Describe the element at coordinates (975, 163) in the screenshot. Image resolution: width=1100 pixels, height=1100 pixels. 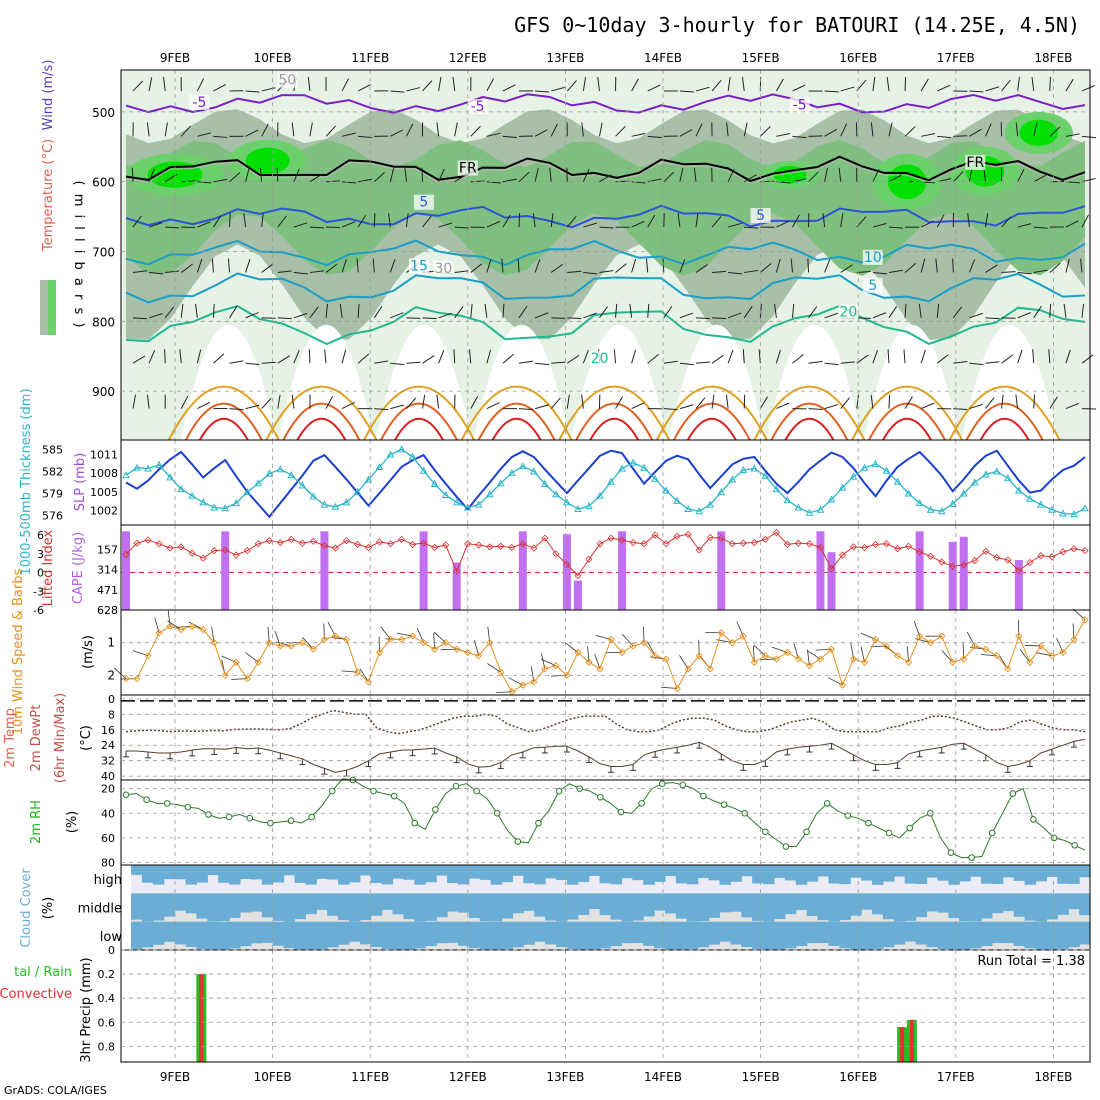
I see `contour-label: FR` at that location.